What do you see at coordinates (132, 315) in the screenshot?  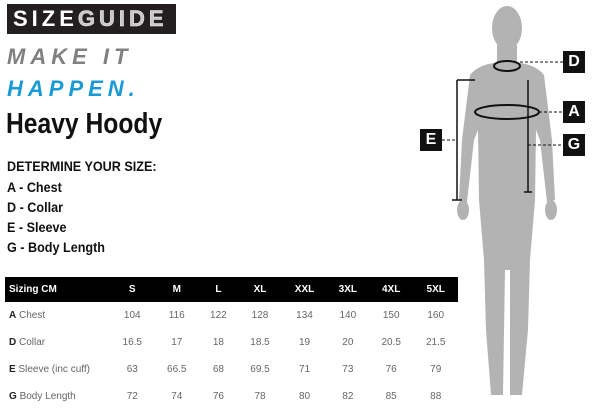 I see `table-cell: 104` at bounding box center [132, 315].